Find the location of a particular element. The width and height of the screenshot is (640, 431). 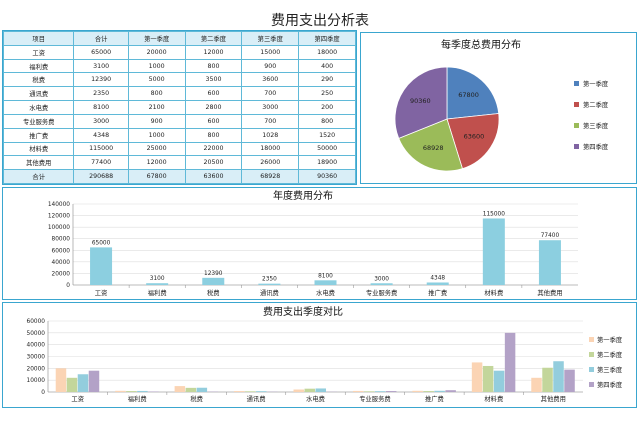

row-label-cell: 水电费 is located at coordinates (38, 107).